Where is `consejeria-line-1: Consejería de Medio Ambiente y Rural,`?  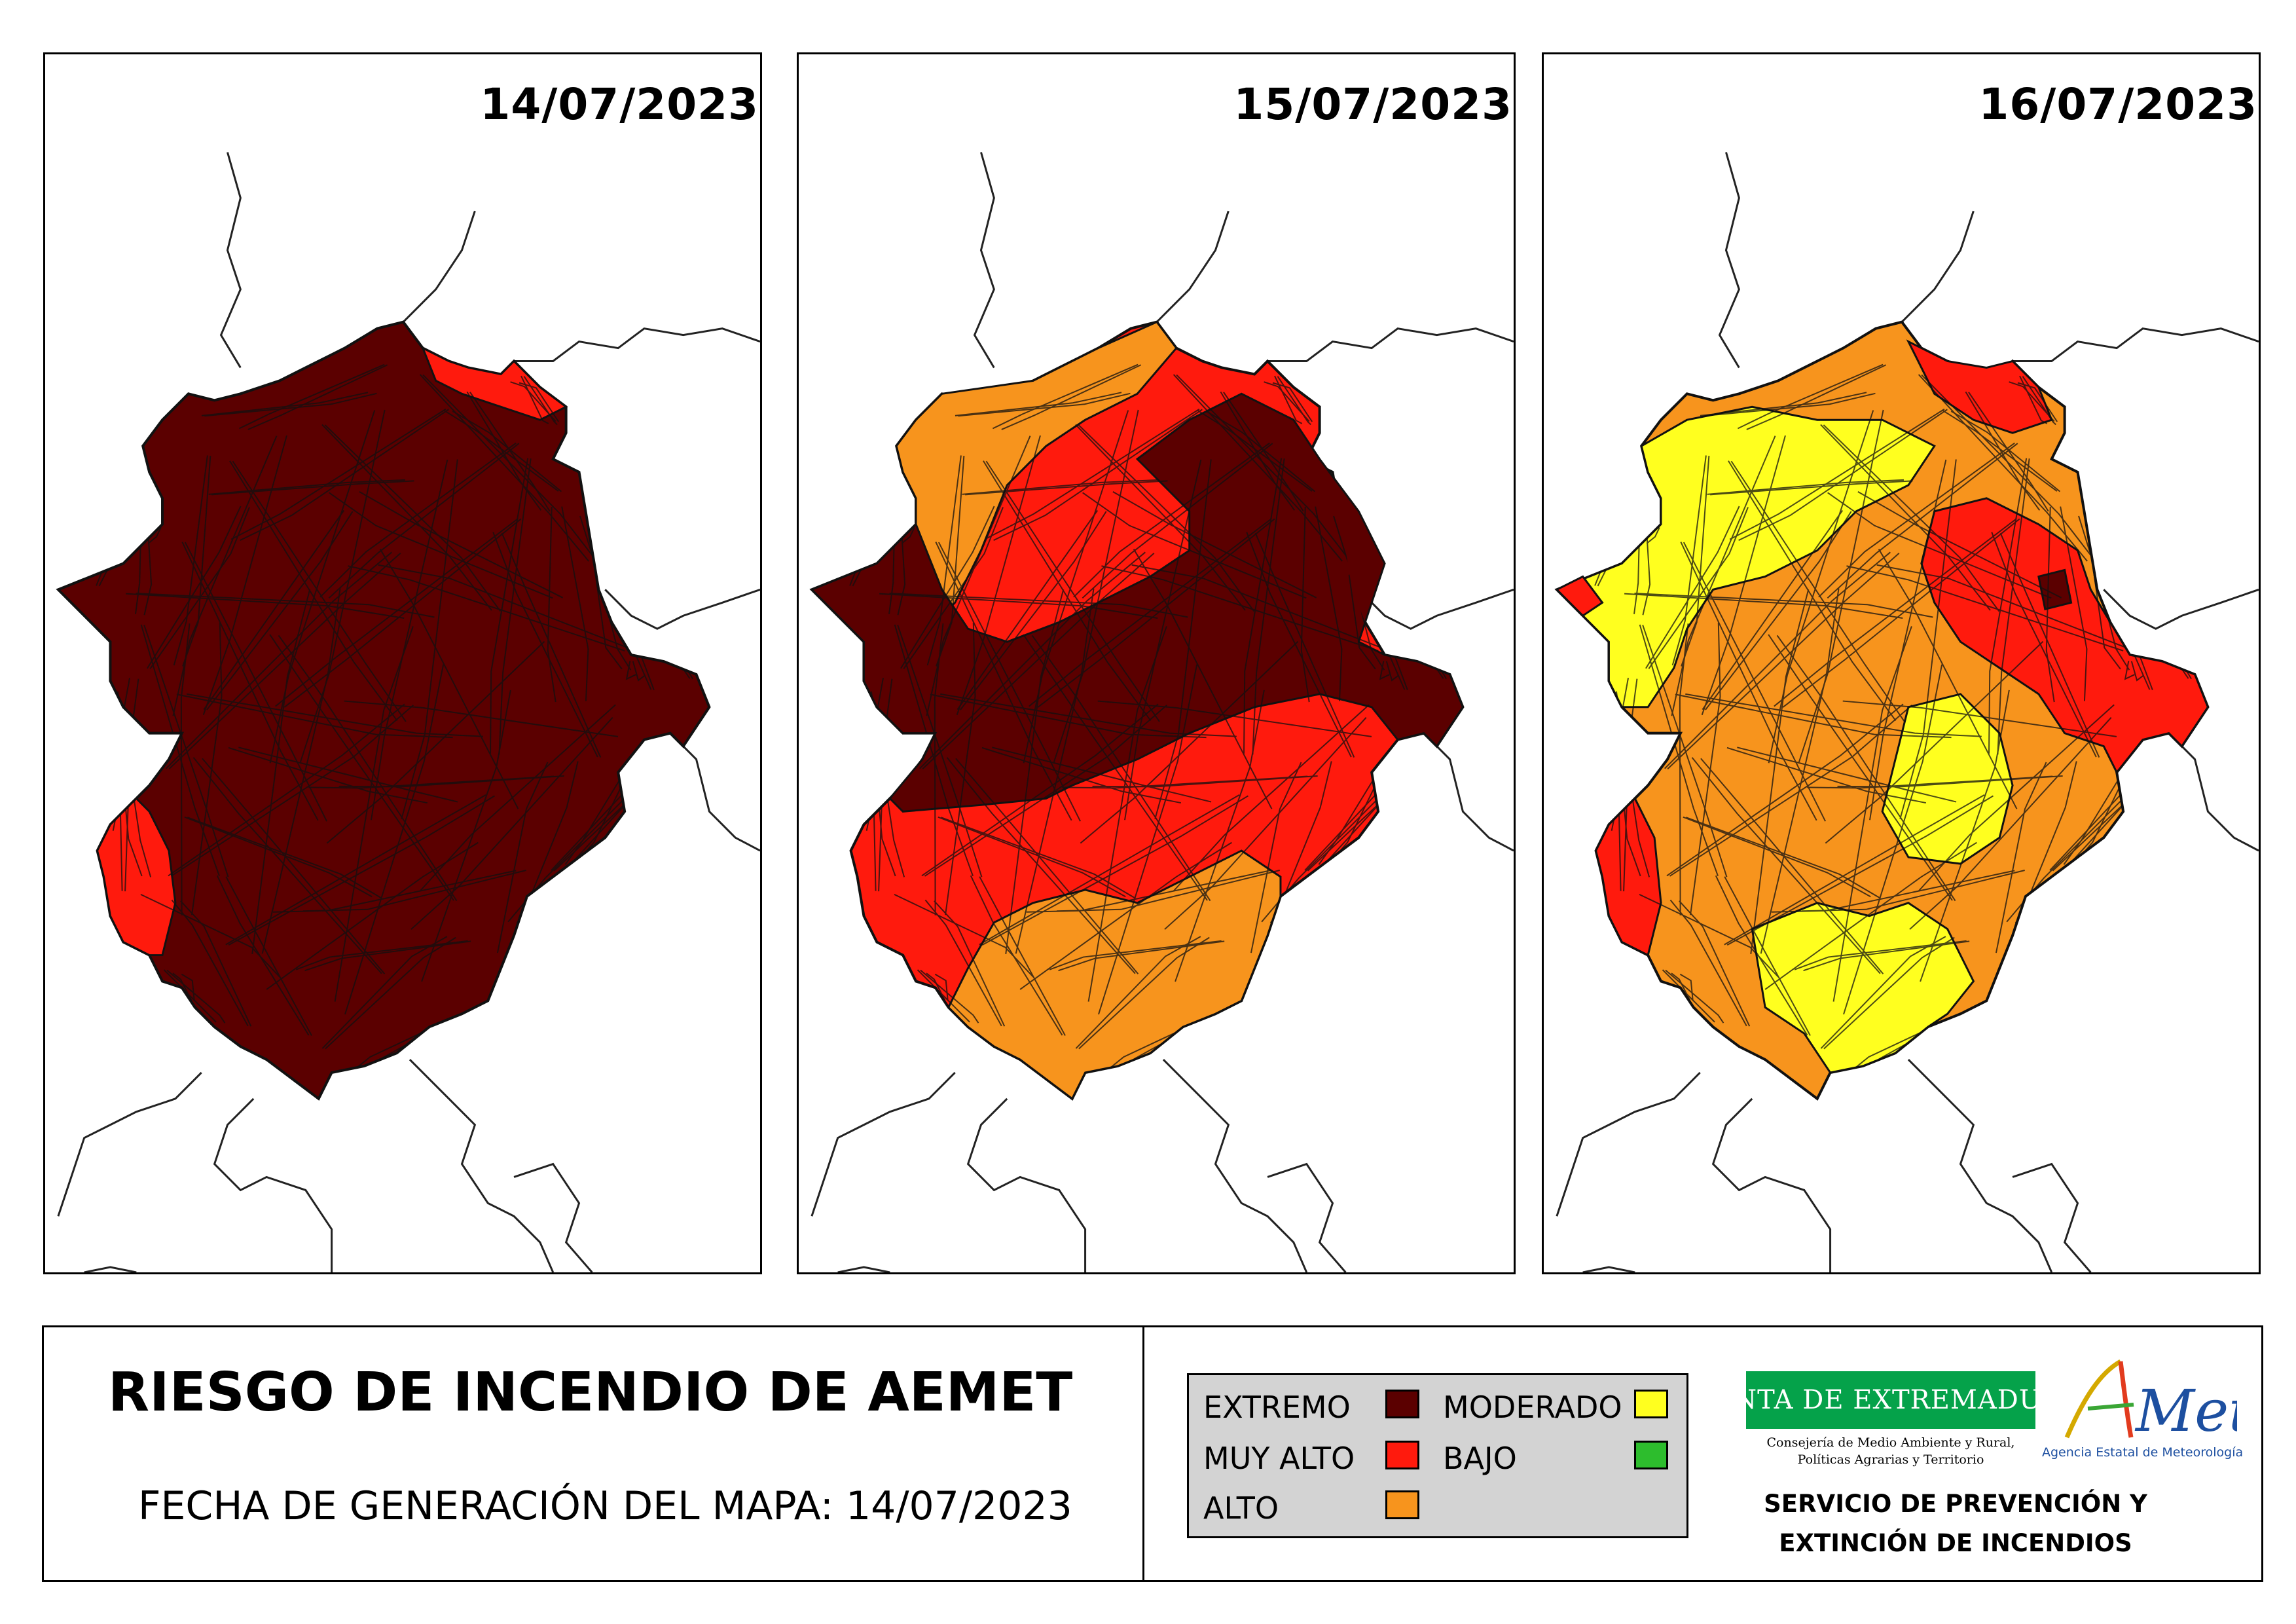
consejeria-line-1: Consejería de Medio Ambiente y Rural, is located at coordinates (1890, 1442).